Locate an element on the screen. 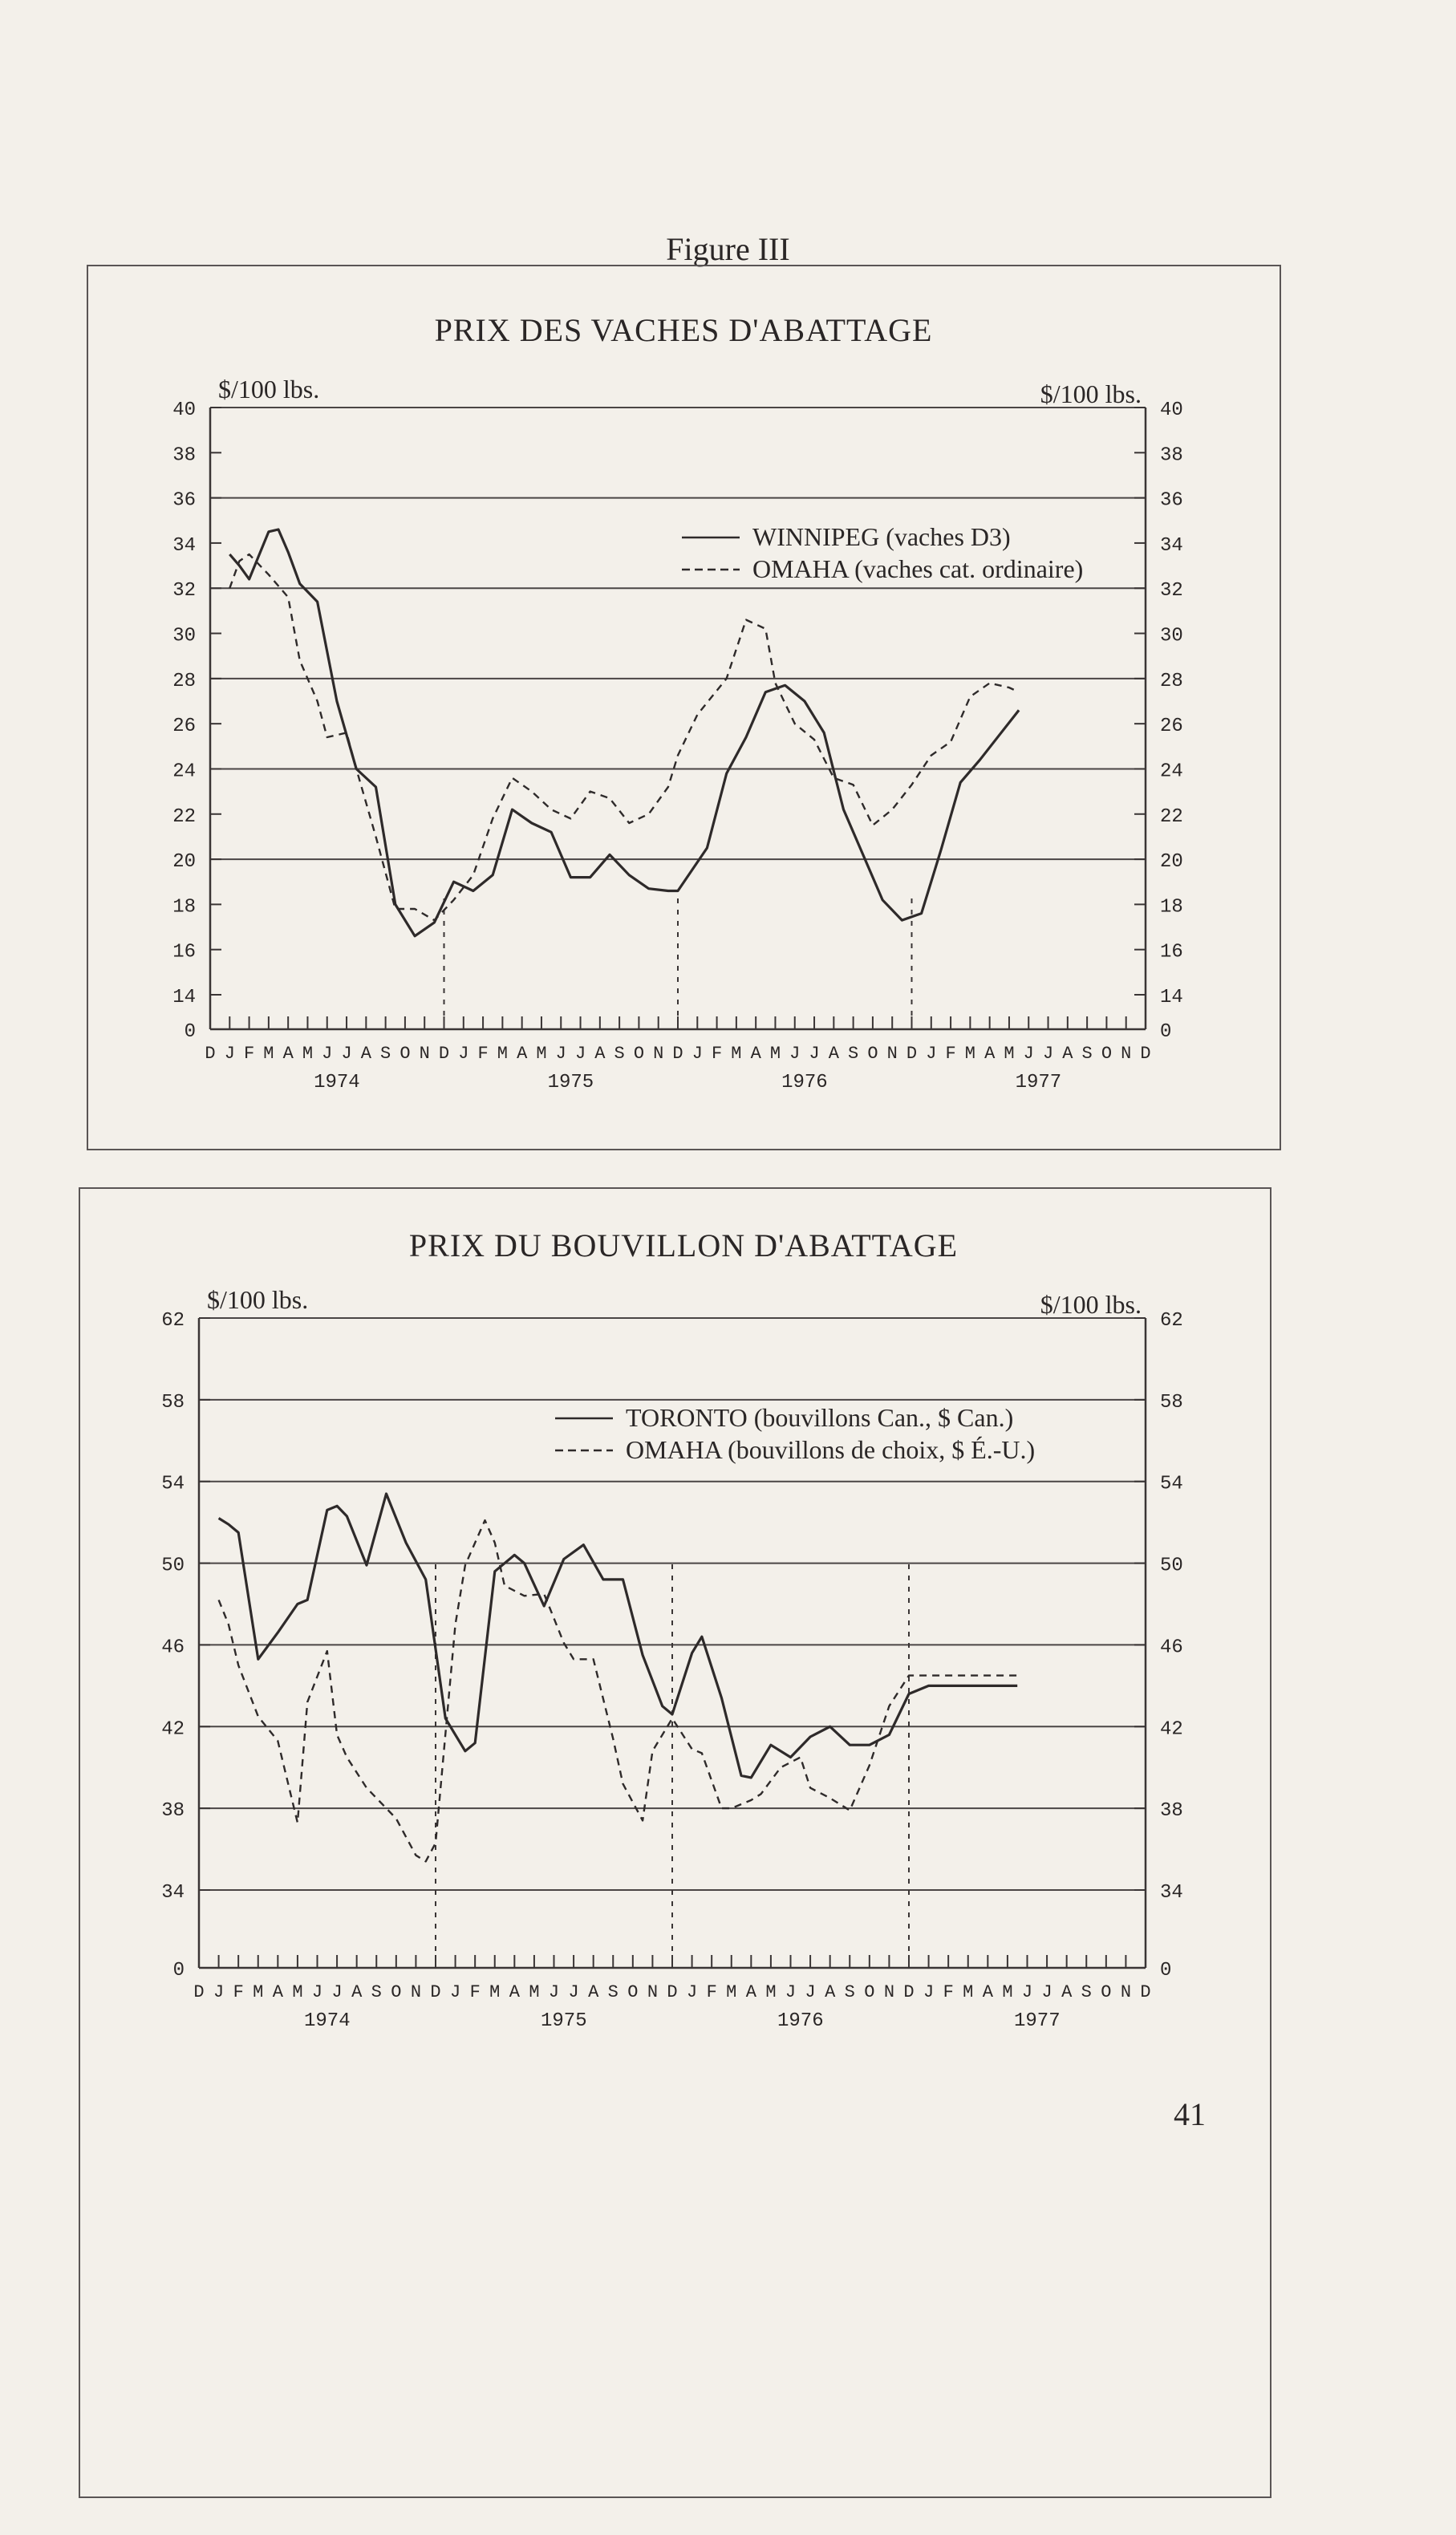 This screenshot has width=1456, height=2535. steers-ytick-label-left: 62 is located at coordinates (173, 1321).